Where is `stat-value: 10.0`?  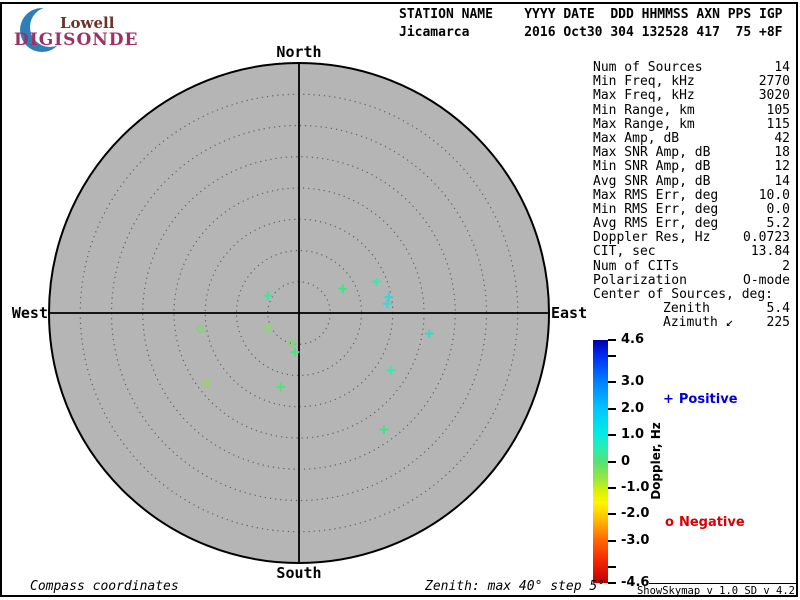 stat-value: 10.0 is located at coordinates (774, 195).